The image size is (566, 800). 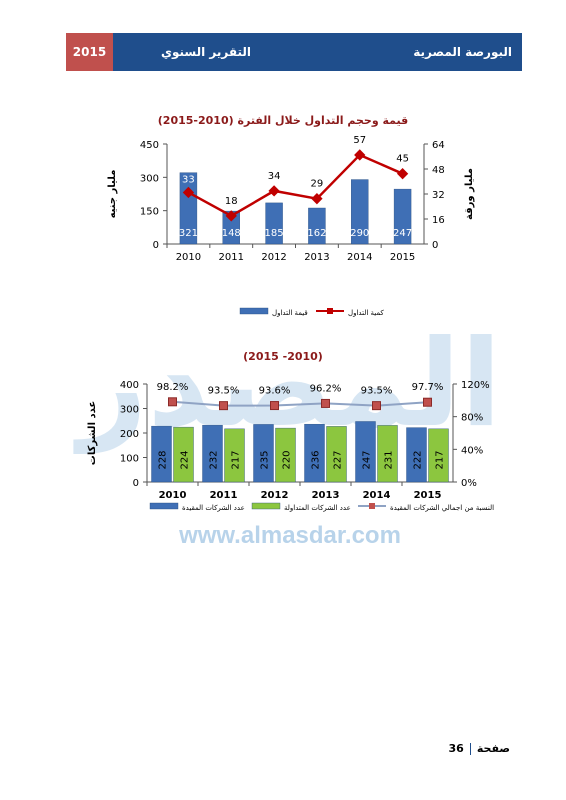 I want to click on y-axis-label-right: مليار ورقة, so click(x=469, y=194).